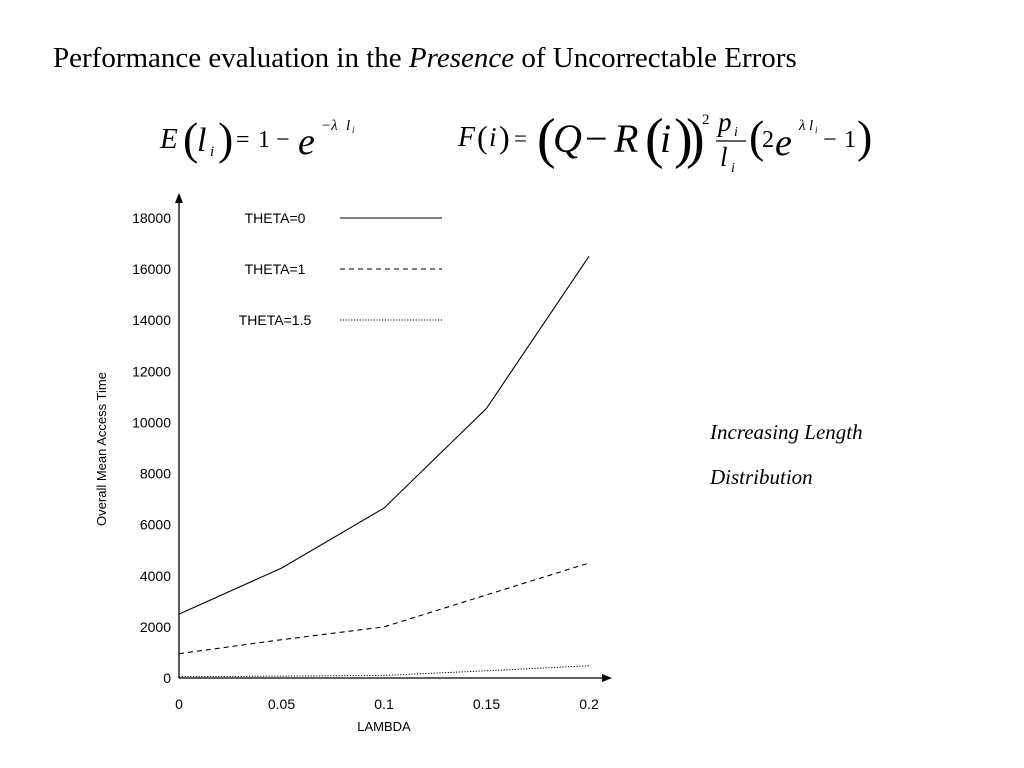 The image size is (1024, 768). What do you see at coordinates (504, 137) in the screenshot?
I see `formula-f-close-paren: )` at bounding box center [504, 137].